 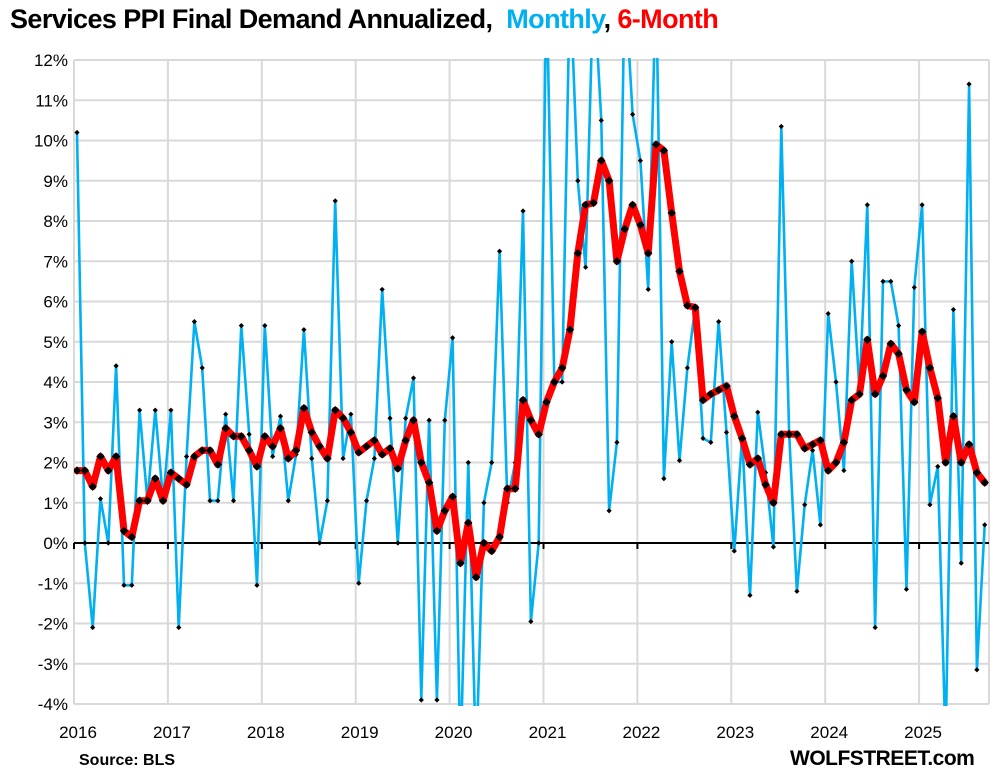 I want to click on y-tick-label: -3%, so click(x=53, y=664).